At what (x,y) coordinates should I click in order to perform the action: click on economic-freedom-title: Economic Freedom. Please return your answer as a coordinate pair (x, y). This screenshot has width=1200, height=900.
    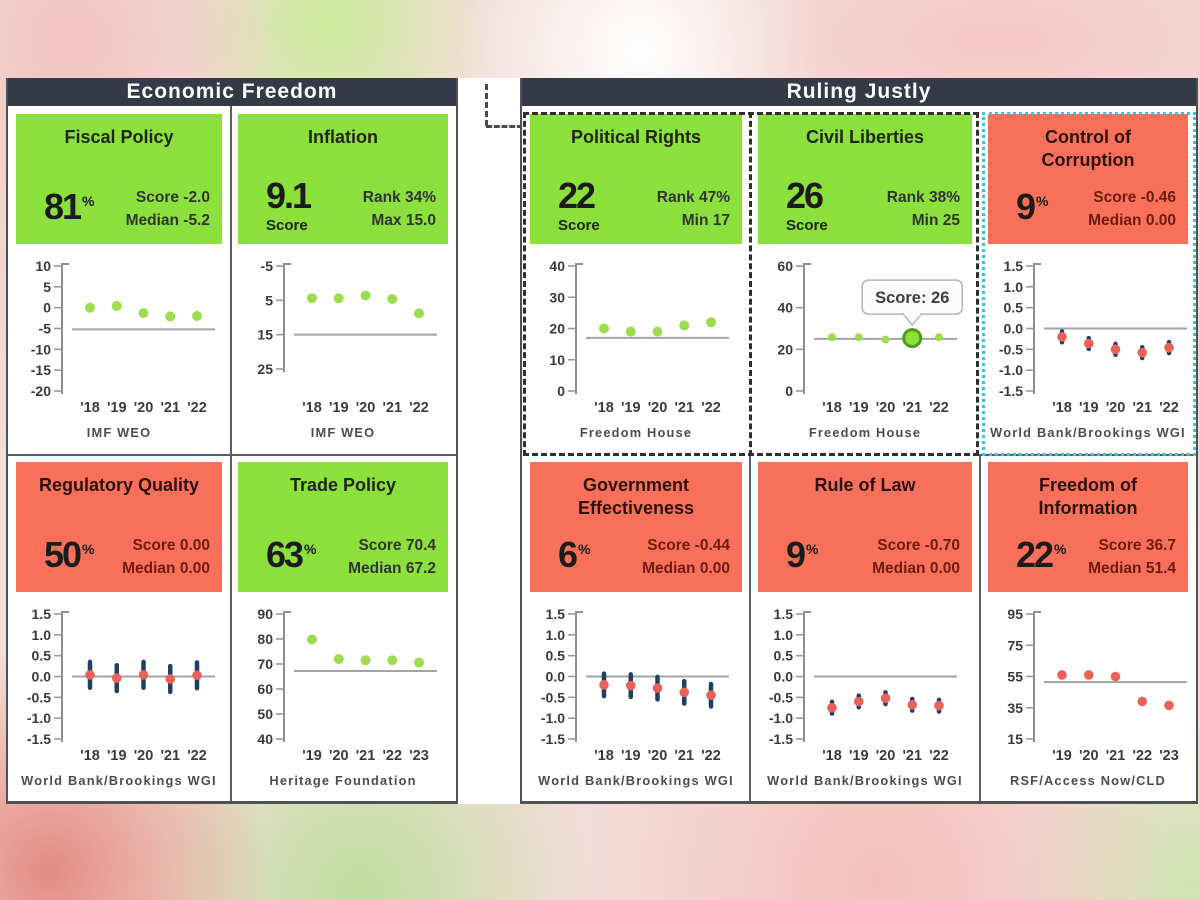
    Looking at the image, I should click on (232, 91).